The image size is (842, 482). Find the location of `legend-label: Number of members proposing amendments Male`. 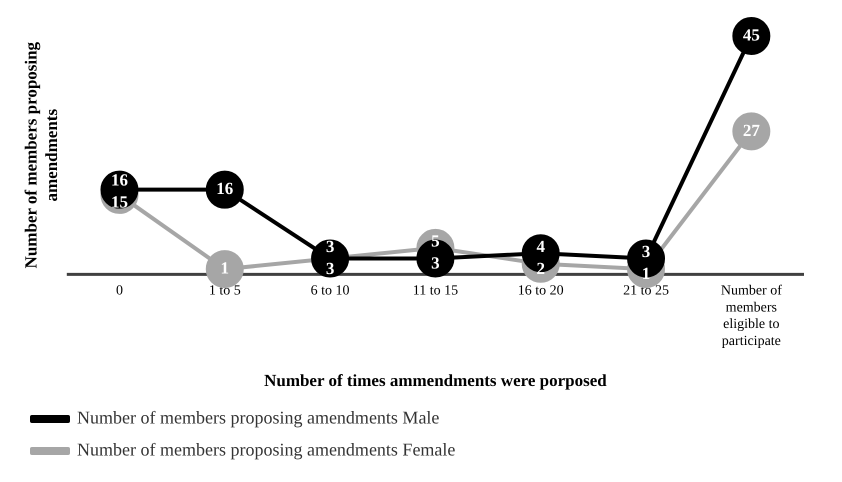

legend-label: Number of members proposing amendments Male is located at coordinates (258, 418).